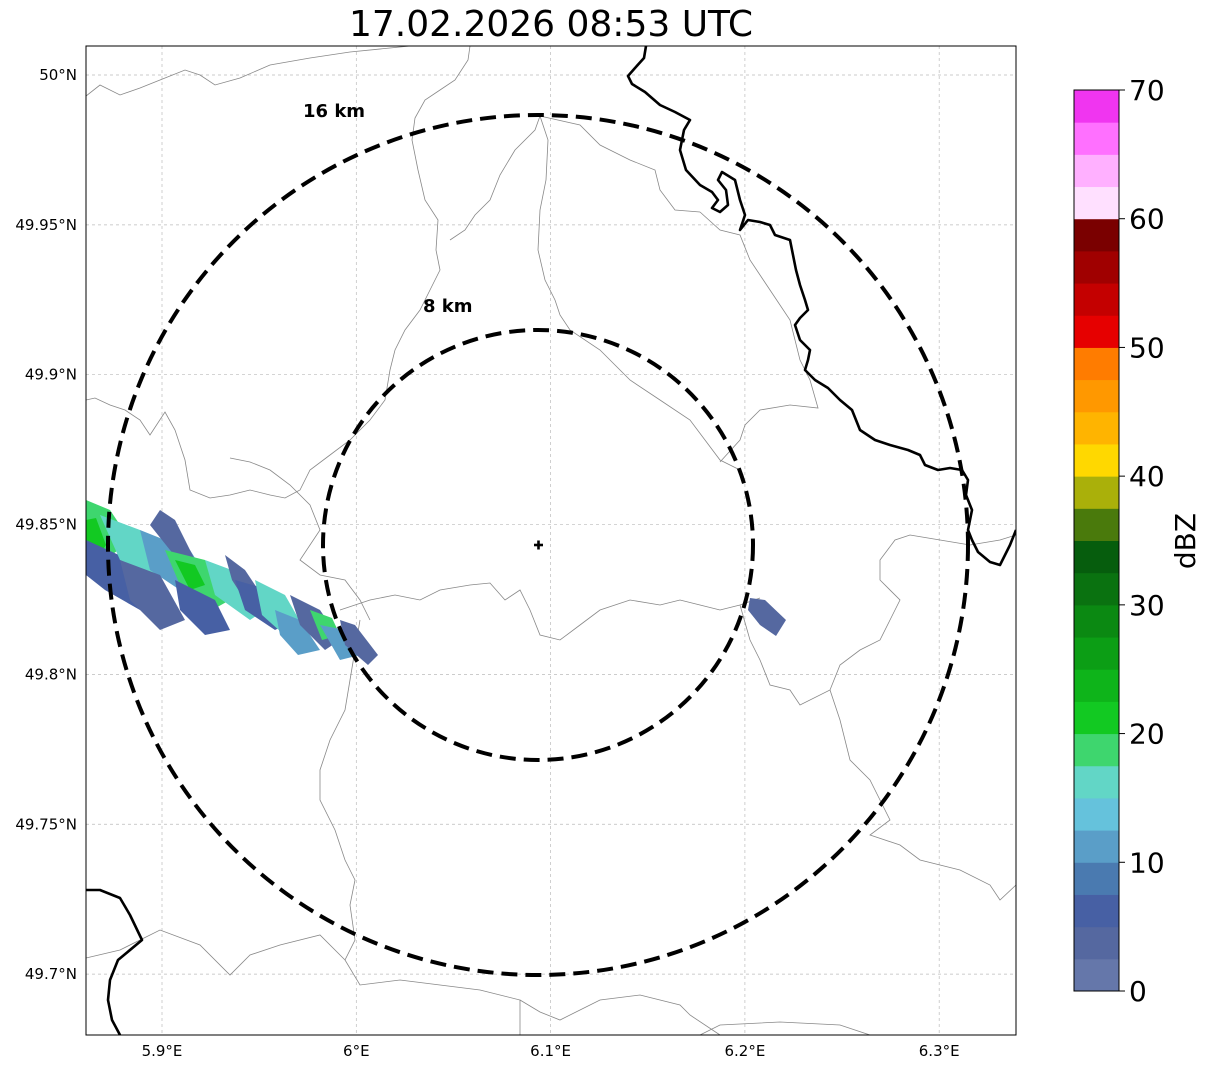 The height and width of the screenshot is (1069, 1207). Describe the element at coordinates (46, 225) in the screenshot. I see `lat-tick-label: 49.95°N` at that location.